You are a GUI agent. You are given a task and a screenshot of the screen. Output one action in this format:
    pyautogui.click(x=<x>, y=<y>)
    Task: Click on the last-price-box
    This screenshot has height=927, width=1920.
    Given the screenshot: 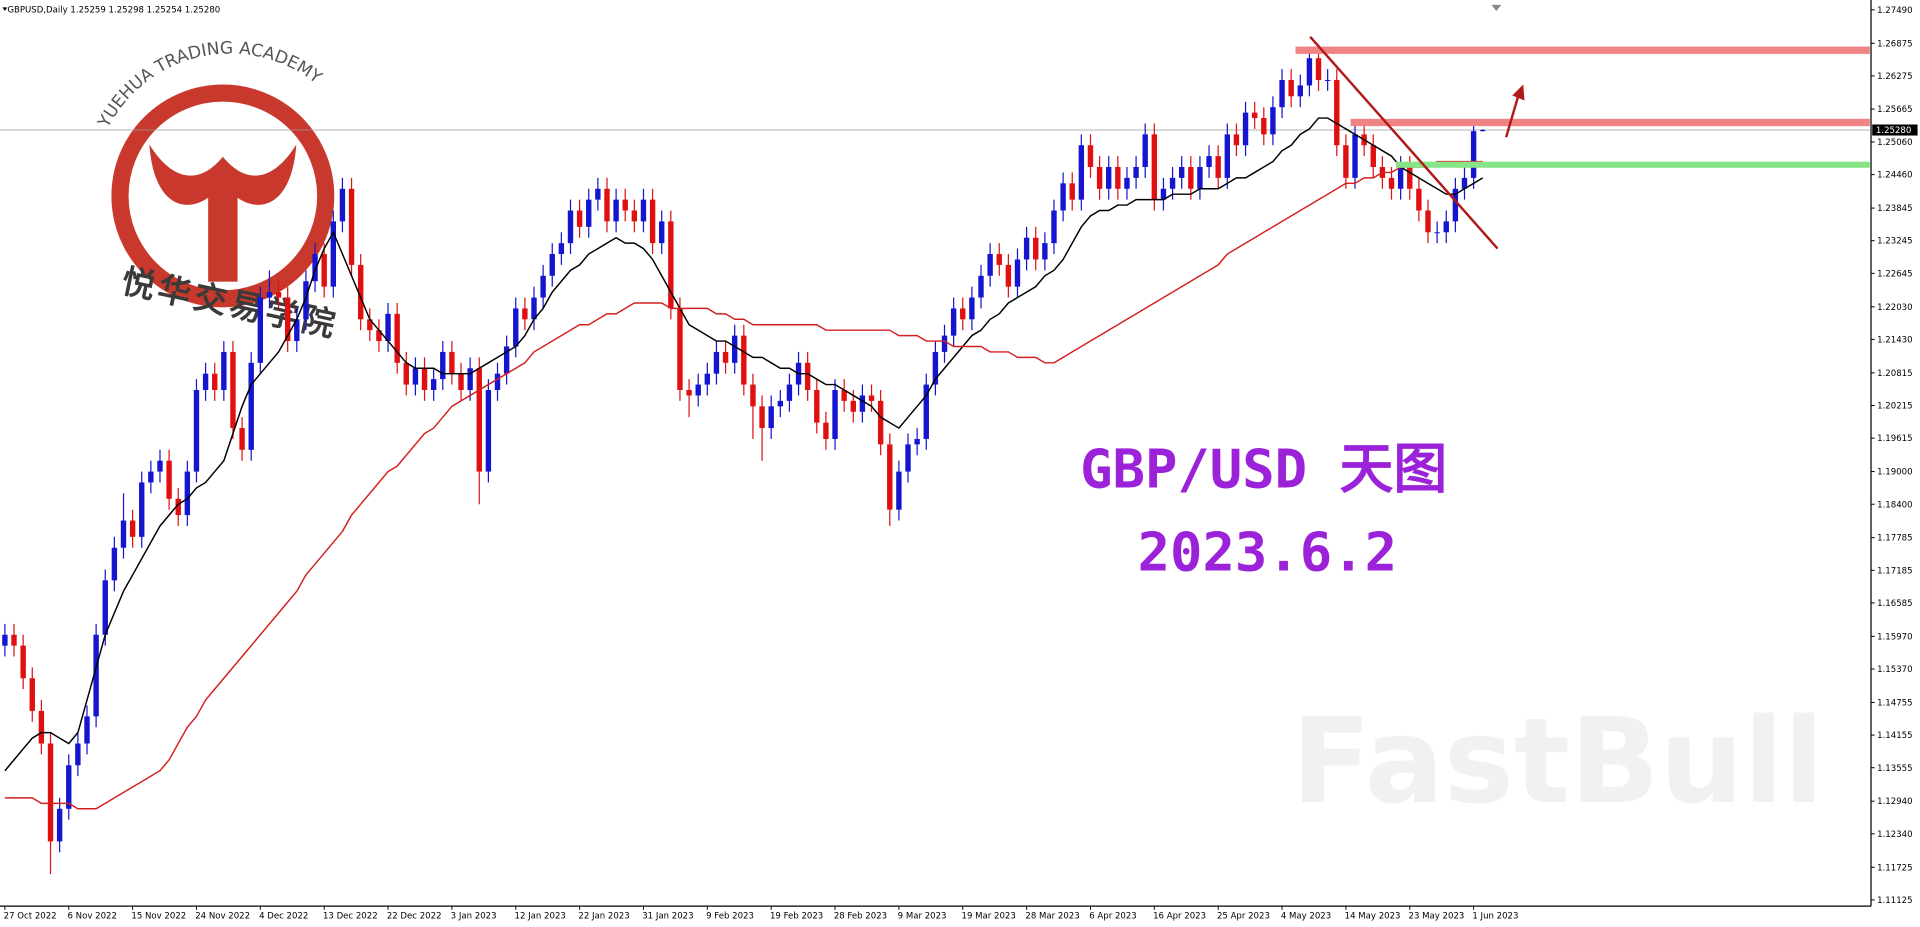 What is the action you would take?
    pyautogui.click(x=1895, y=130)
    